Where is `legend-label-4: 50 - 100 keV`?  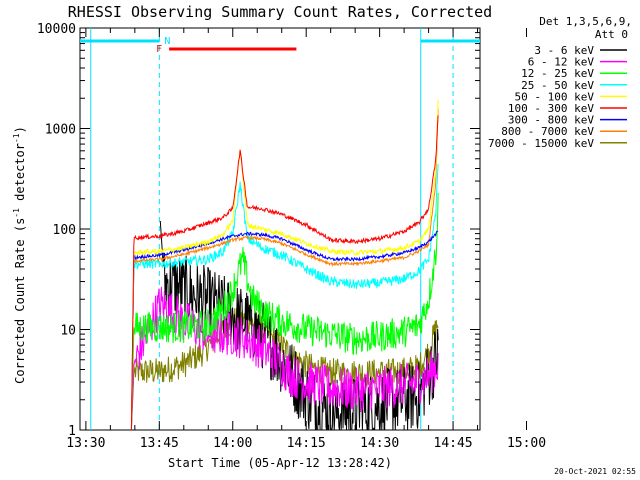 legend-label-4: 50 - 100 keV is located at coordinates (555, 96).